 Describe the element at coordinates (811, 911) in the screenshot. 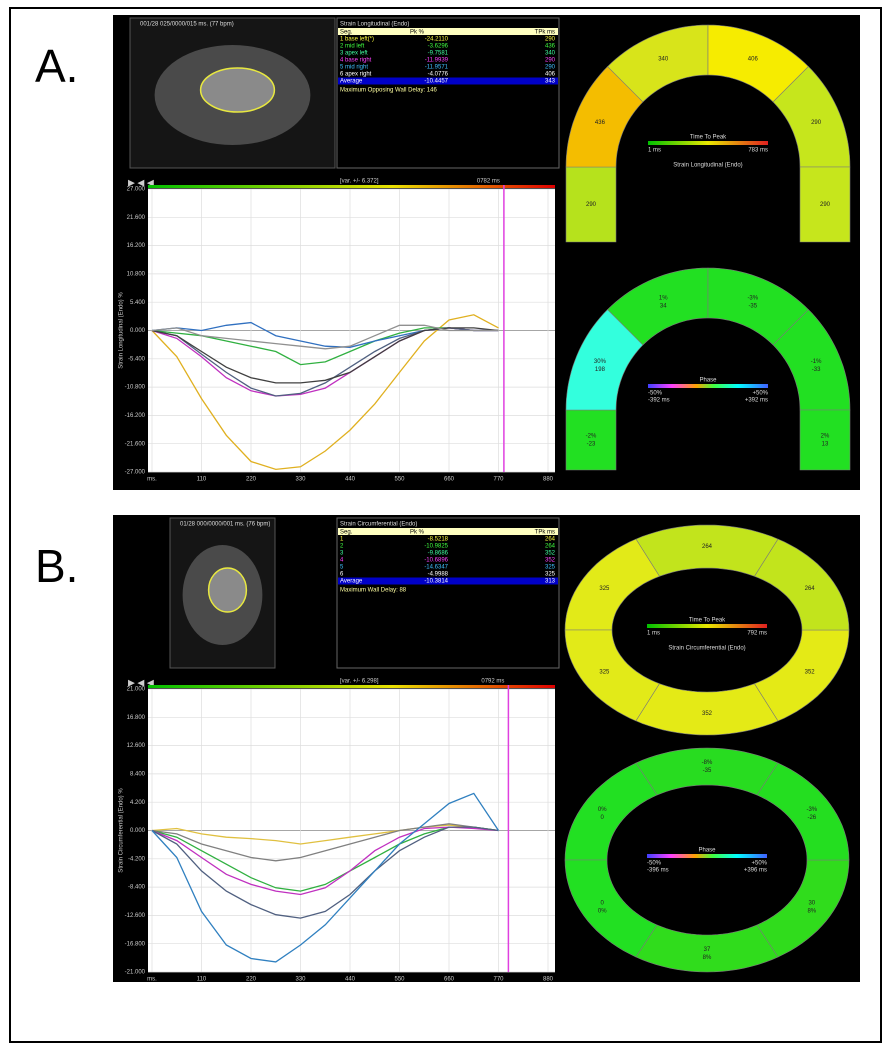

I see `segment-label: 8%` at that location.